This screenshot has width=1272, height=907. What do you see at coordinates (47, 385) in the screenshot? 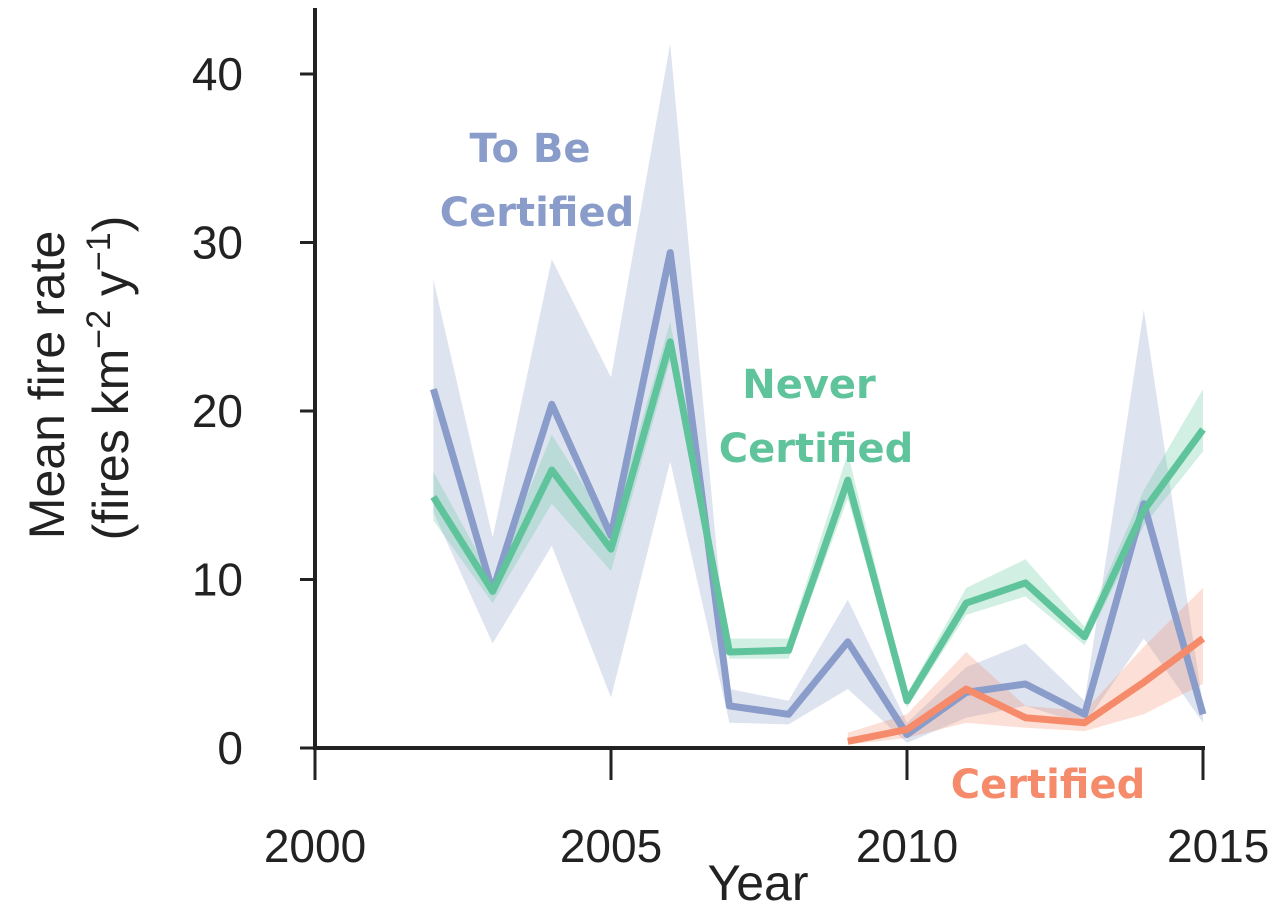
I see `y-axis-title-line1: Mean fire rate` at bounding box center [47, 385].